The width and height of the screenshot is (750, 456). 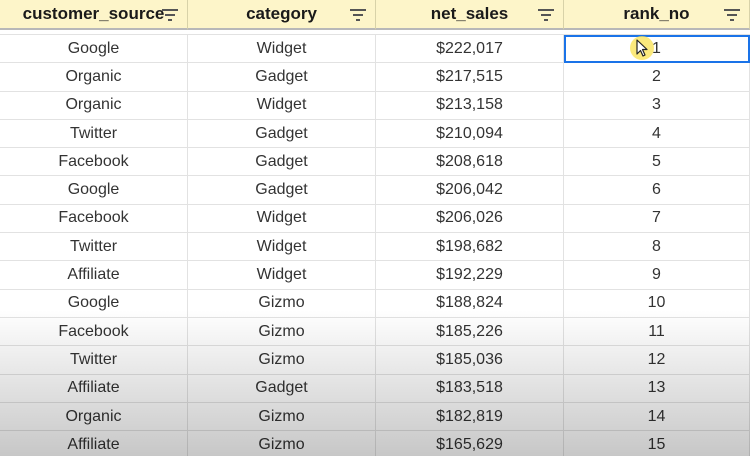 What do you see at coordinates (470, 105) in the screenshot?
I see `table-cell-net-sales: $213,158` at bounding box center [470, 105].